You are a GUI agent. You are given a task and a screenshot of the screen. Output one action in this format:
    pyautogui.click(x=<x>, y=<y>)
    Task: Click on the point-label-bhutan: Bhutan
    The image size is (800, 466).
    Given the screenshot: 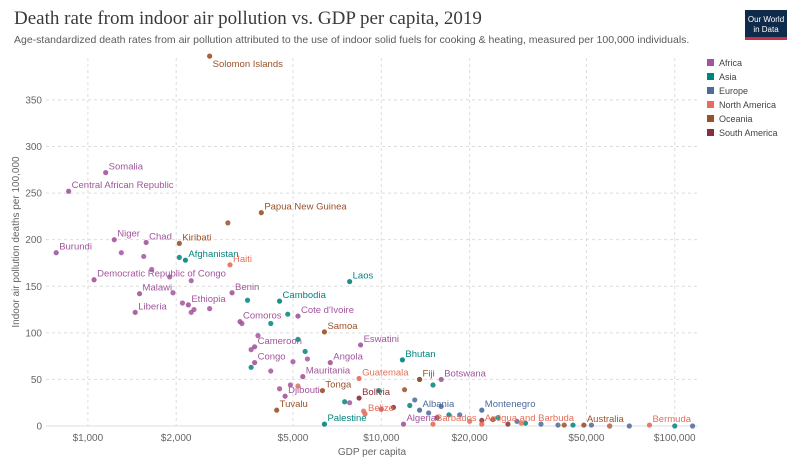 What is the action you would take?
    pyautogui.click(x=420, y=354)
    